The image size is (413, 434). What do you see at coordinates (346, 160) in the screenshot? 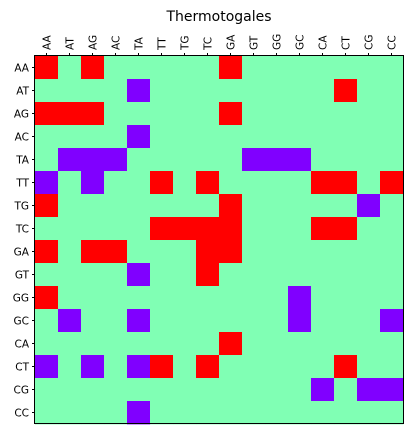
I see `heatmap-cell-TA-CT` at bounding box center [346, 160].